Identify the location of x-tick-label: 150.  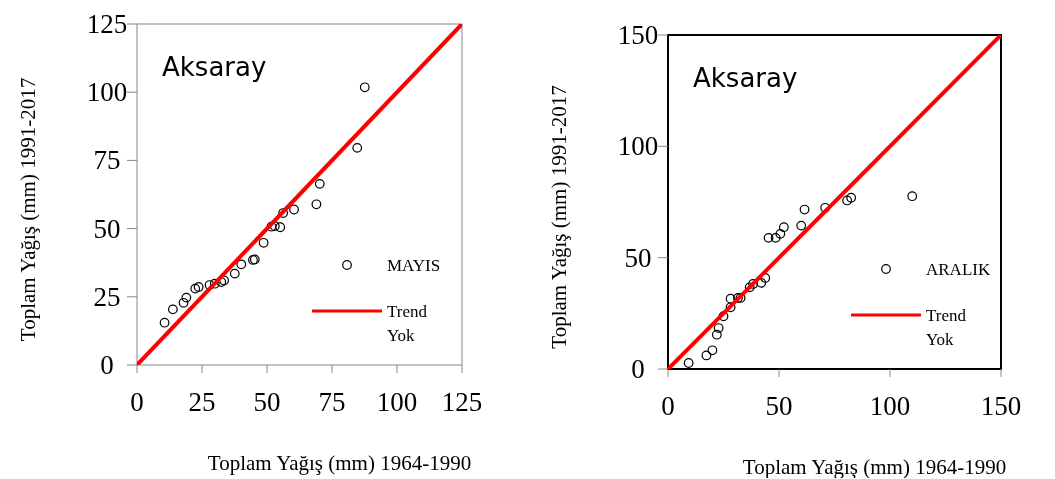
(1001, 406).